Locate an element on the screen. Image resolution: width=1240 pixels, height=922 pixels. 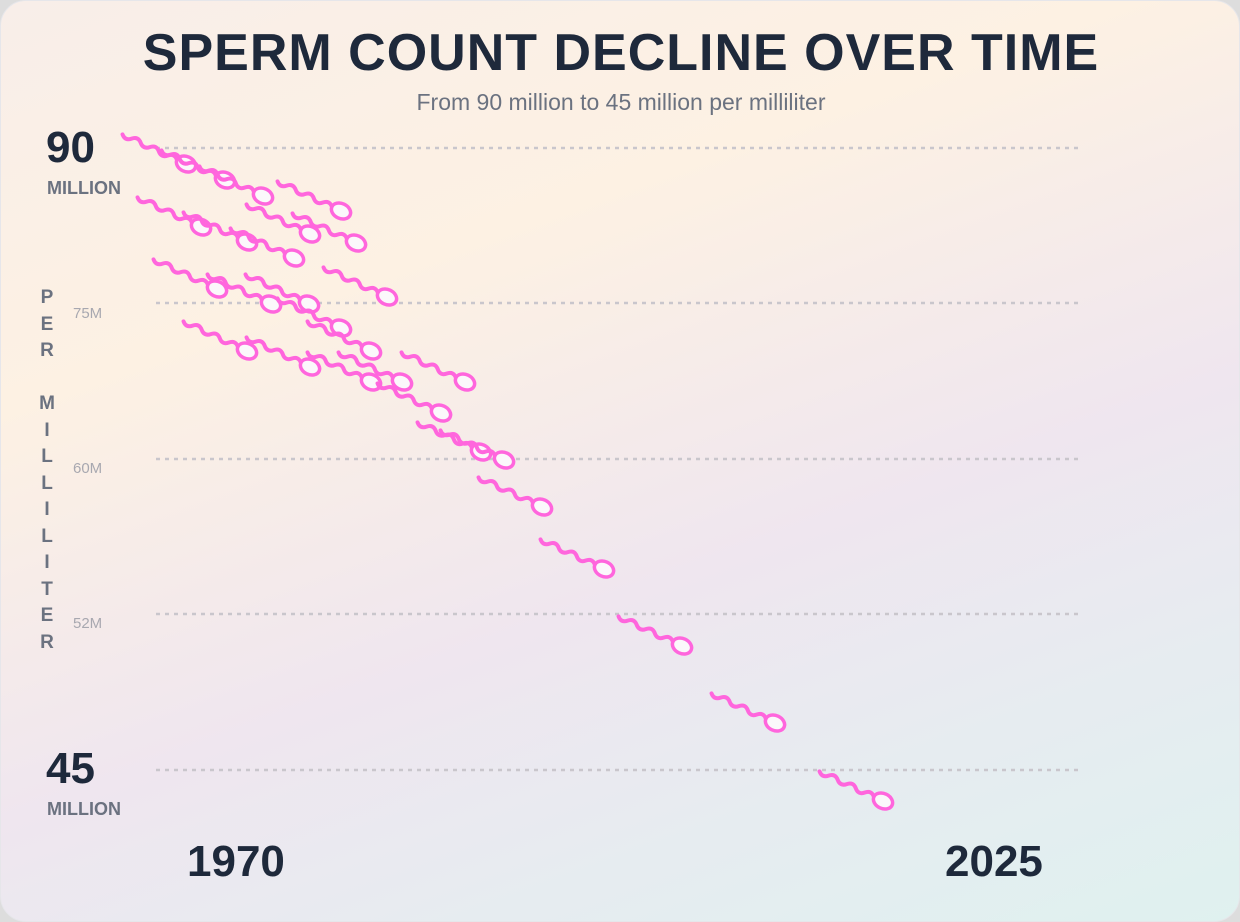
y-axis-label-letter: T is located at coordinates (47, 589).